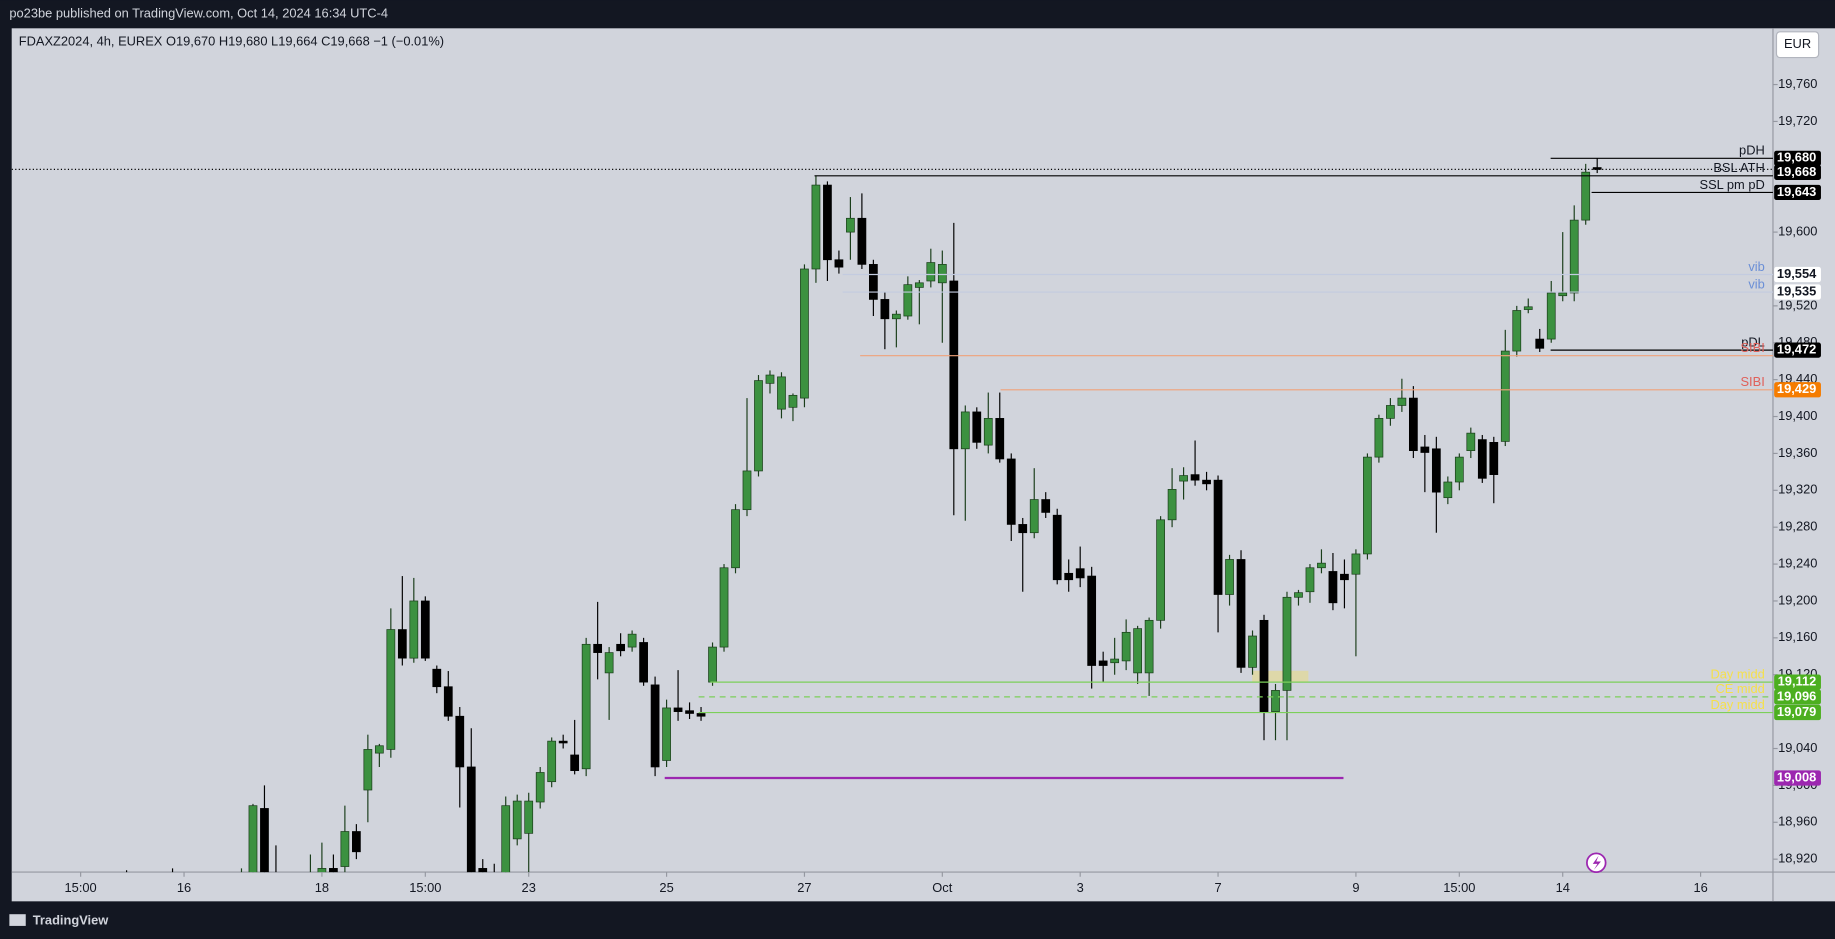 The height and width of the screenshot is (939, 1835). Describe the element at coordinates (1797, 415) in the screenshot. I see `y-tick-label: 19,400` at that location.